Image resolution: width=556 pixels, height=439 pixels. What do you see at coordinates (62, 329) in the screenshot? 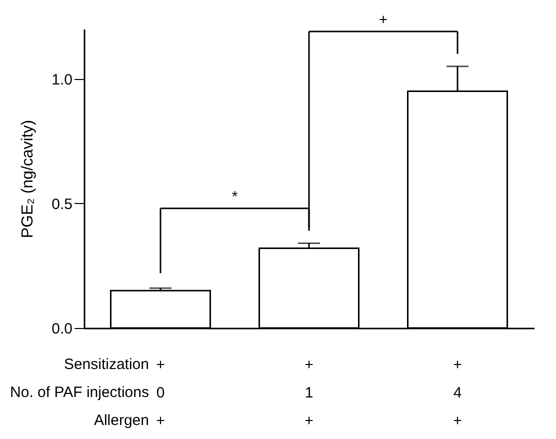
I see `y-tick-label: 0.0` at bounding box center [62, 329].